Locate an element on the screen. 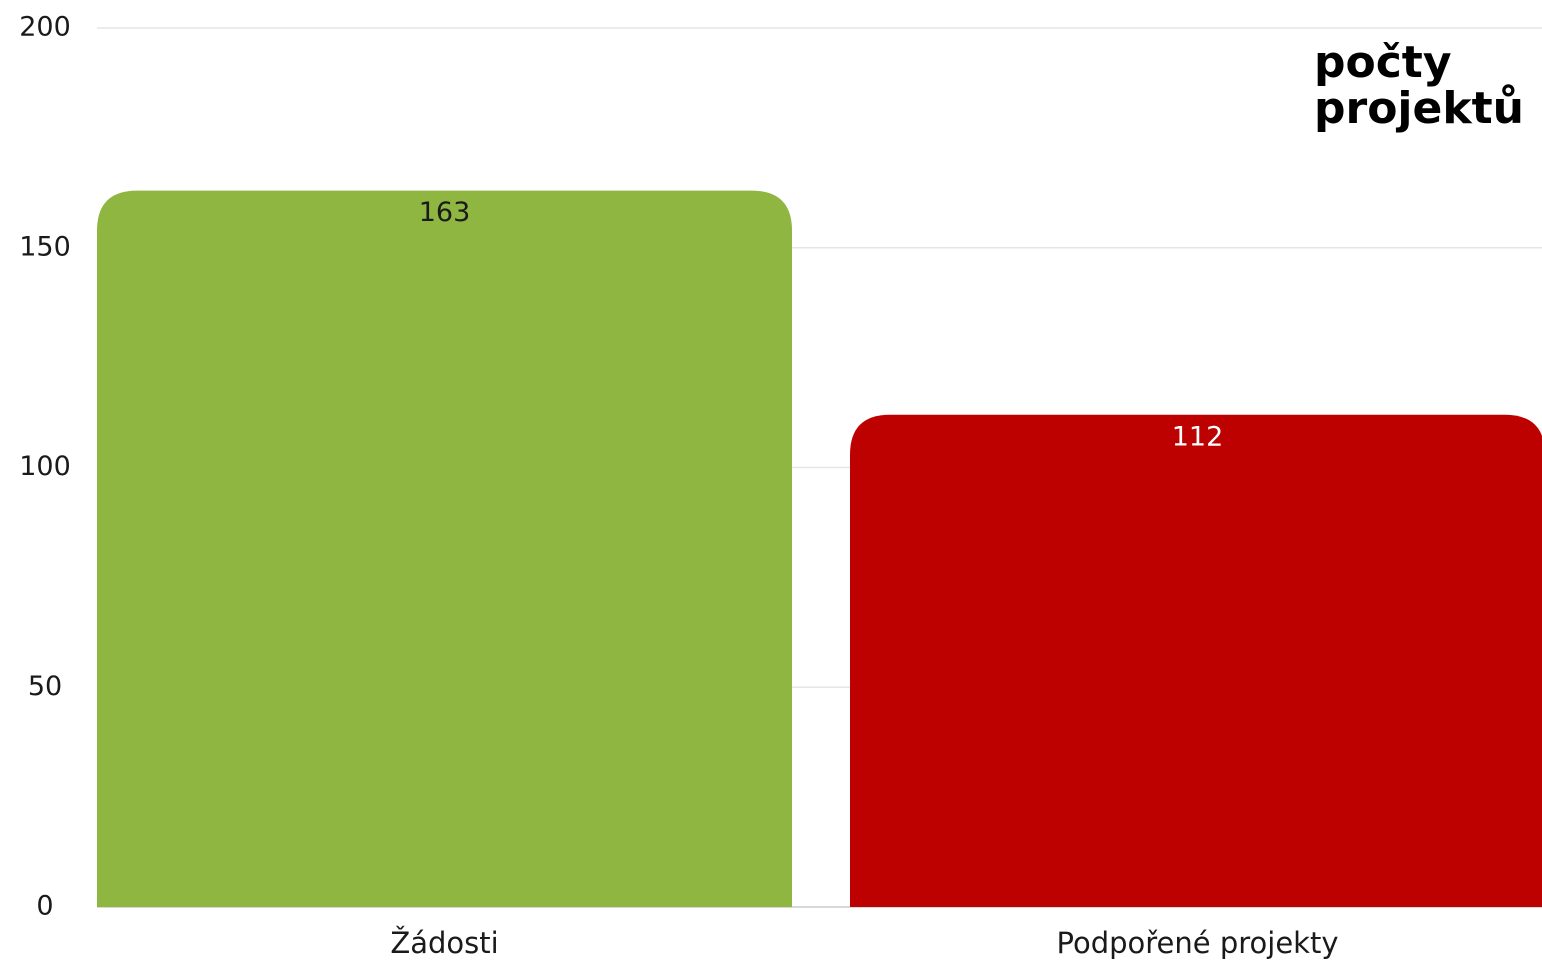 Image resolution: width=1542 pixels, height=963 pixels. x-tick-label: Podpořené projekty is located at coordinates (1198, 943).